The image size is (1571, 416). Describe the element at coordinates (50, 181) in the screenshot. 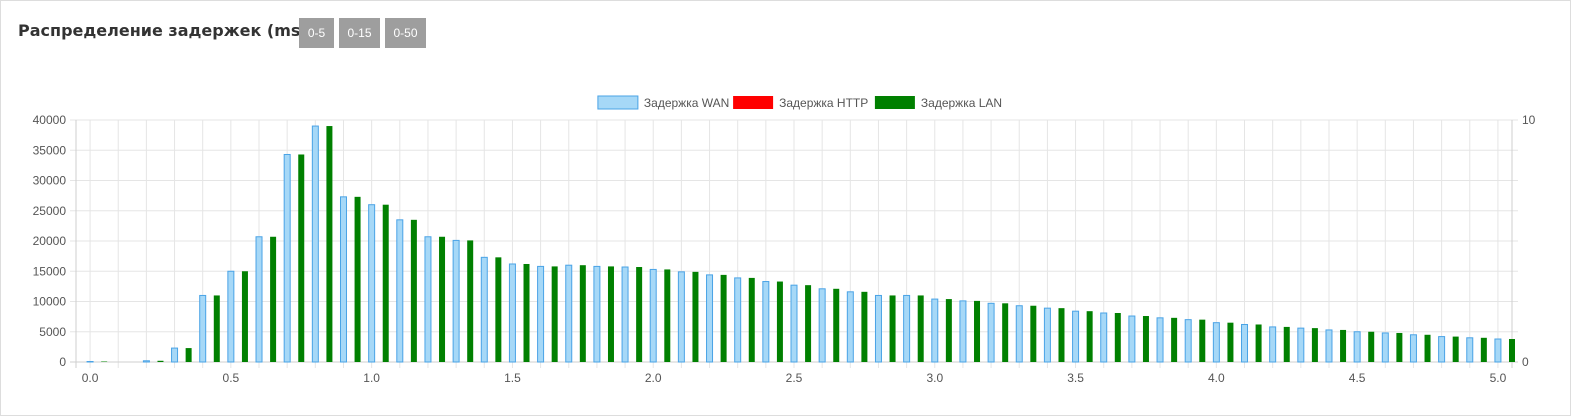

I see `y-tick-label: 30000` at that location.